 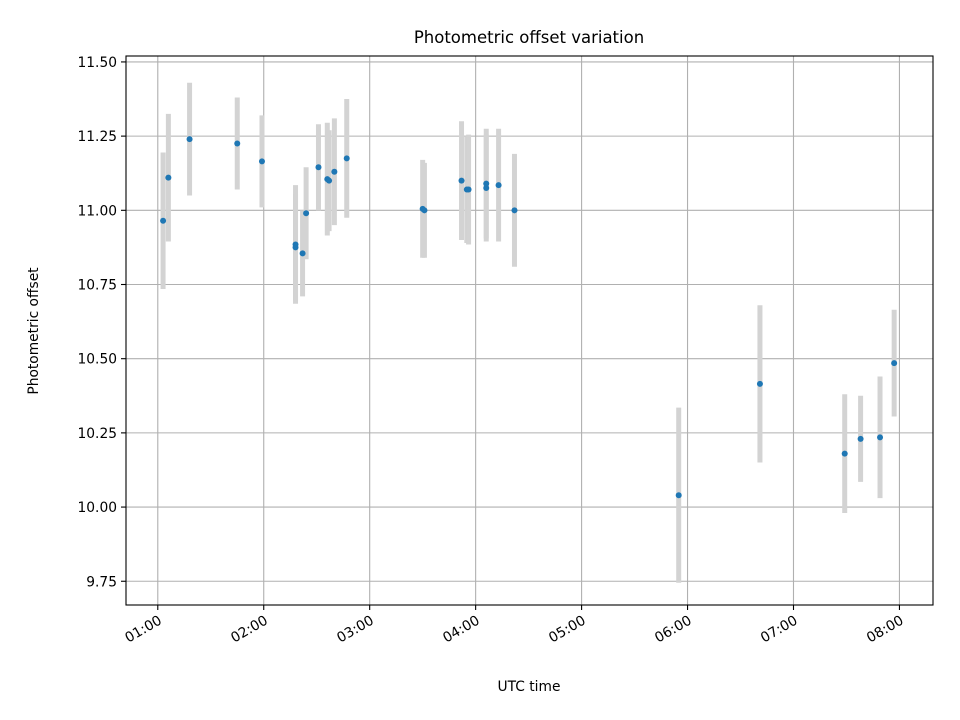 I want to click on y-tick-label: 11.50, so click(x=98, y=63).